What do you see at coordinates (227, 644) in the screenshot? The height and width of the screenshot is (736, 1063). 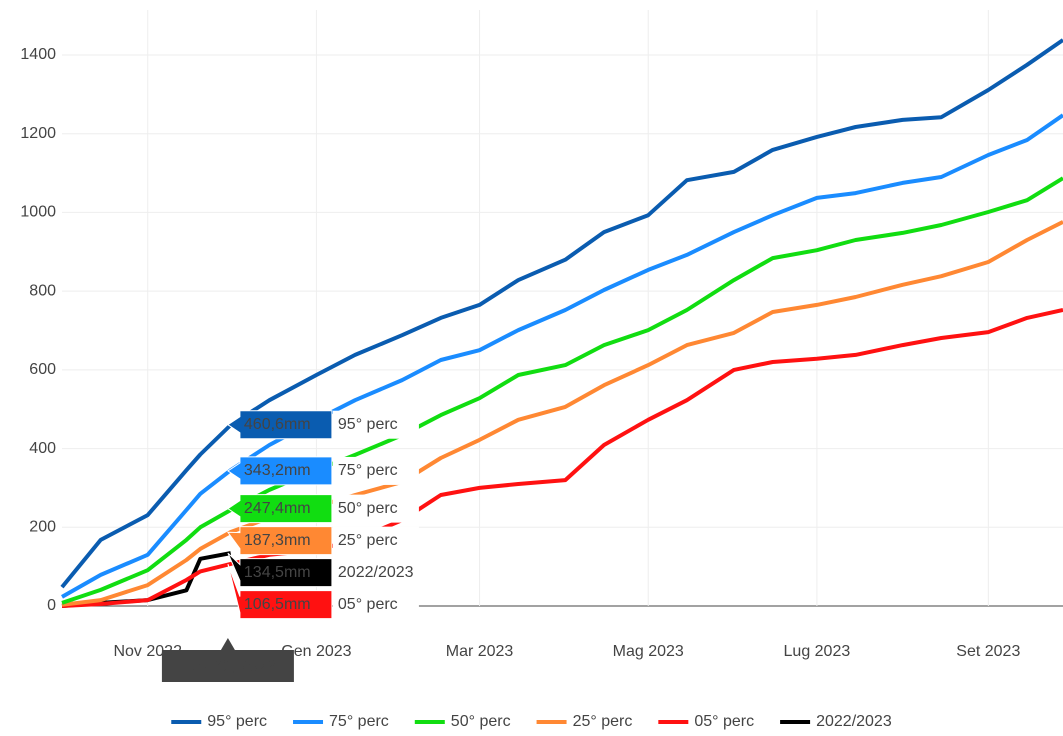 I see `hover-x-pointer` at bounding box center [227, 644].